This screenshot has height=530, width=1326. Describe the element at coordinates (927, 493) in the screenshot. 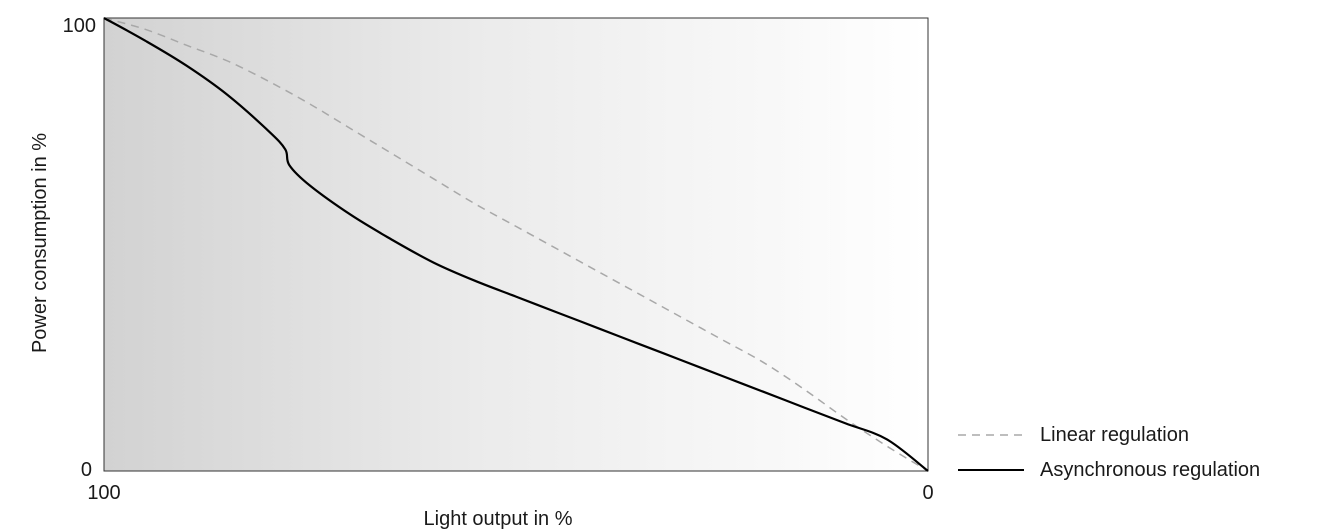

I see `x-tick-right: 0` at that location.